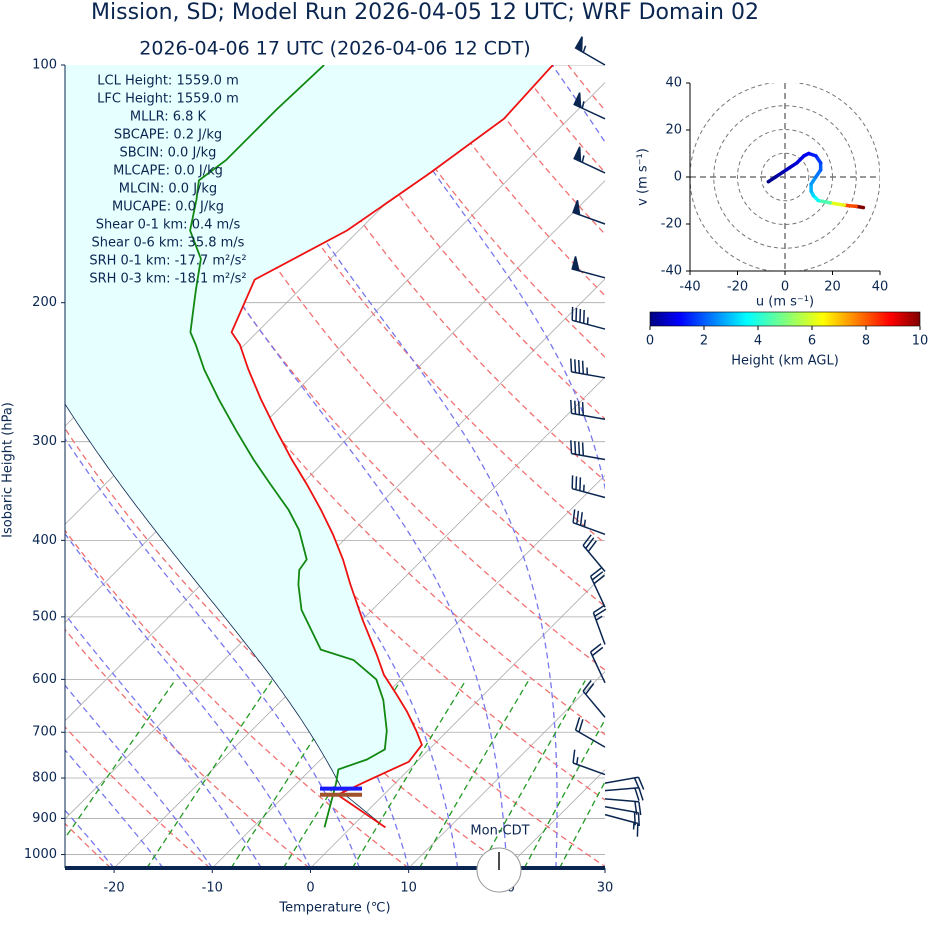 Image resolution: width=928 pixels, height=936 pixels. I want to click on colorbar-tick-label: 4, so click(758, 341).